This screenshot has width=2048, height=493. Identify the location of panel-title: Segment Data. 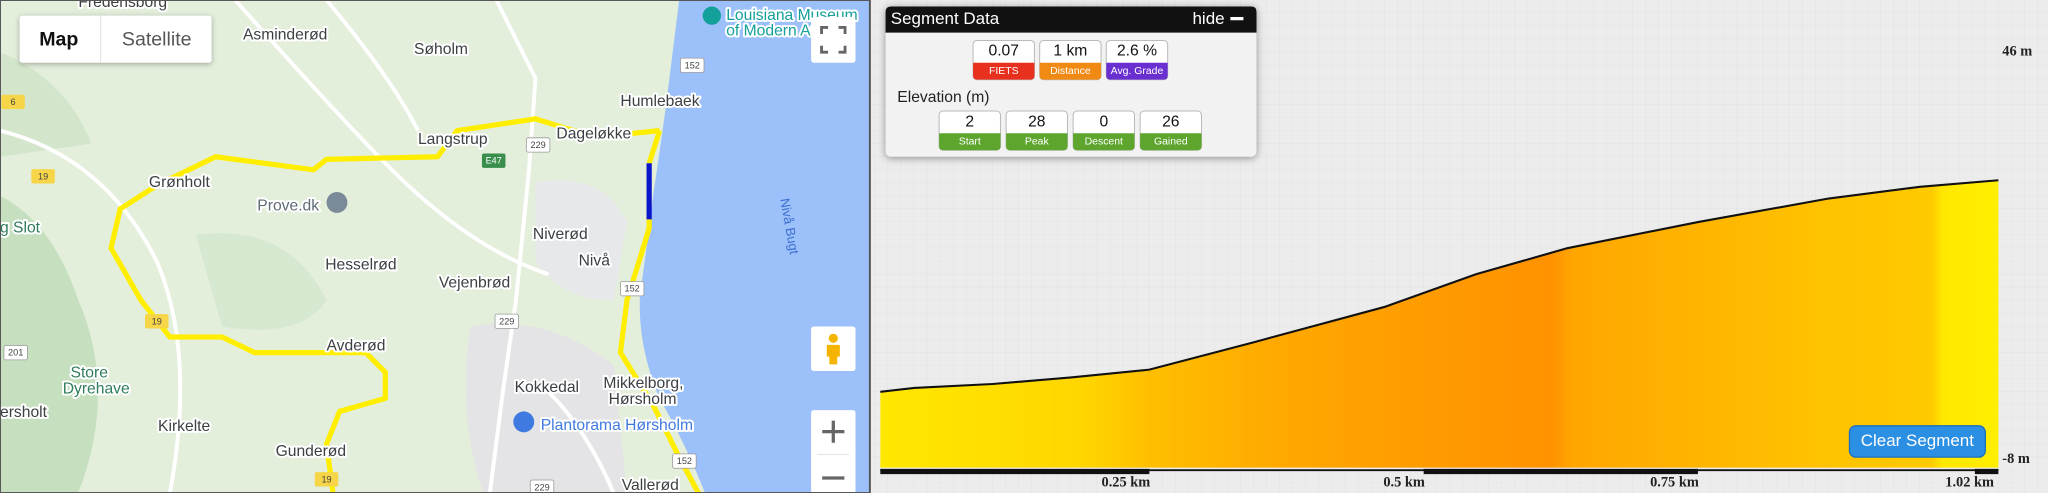
(945, 18).